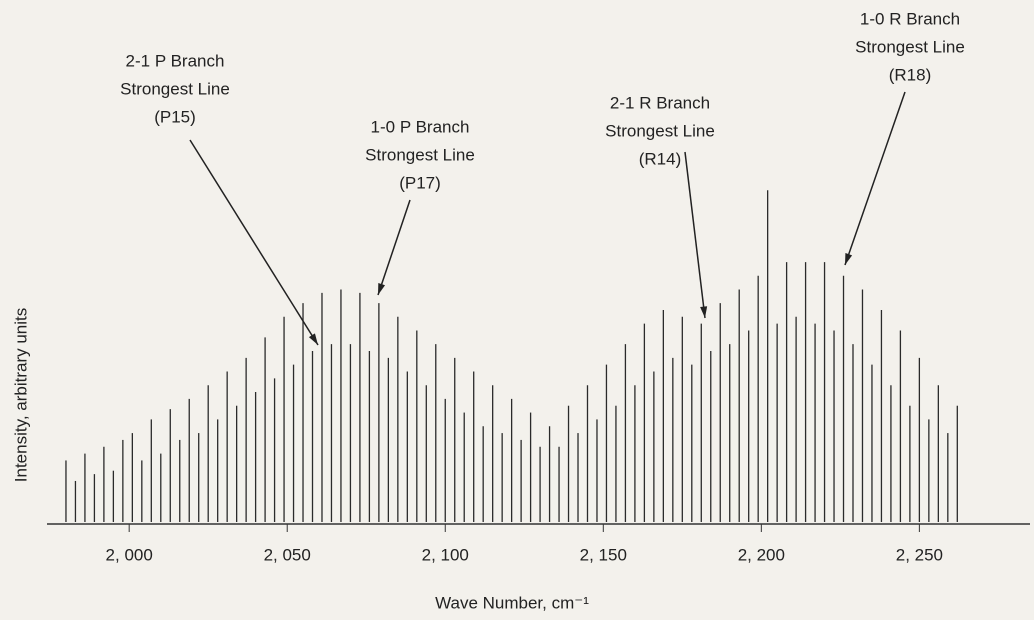  I want to click on annotation-text: (R18), so click(910, 74).